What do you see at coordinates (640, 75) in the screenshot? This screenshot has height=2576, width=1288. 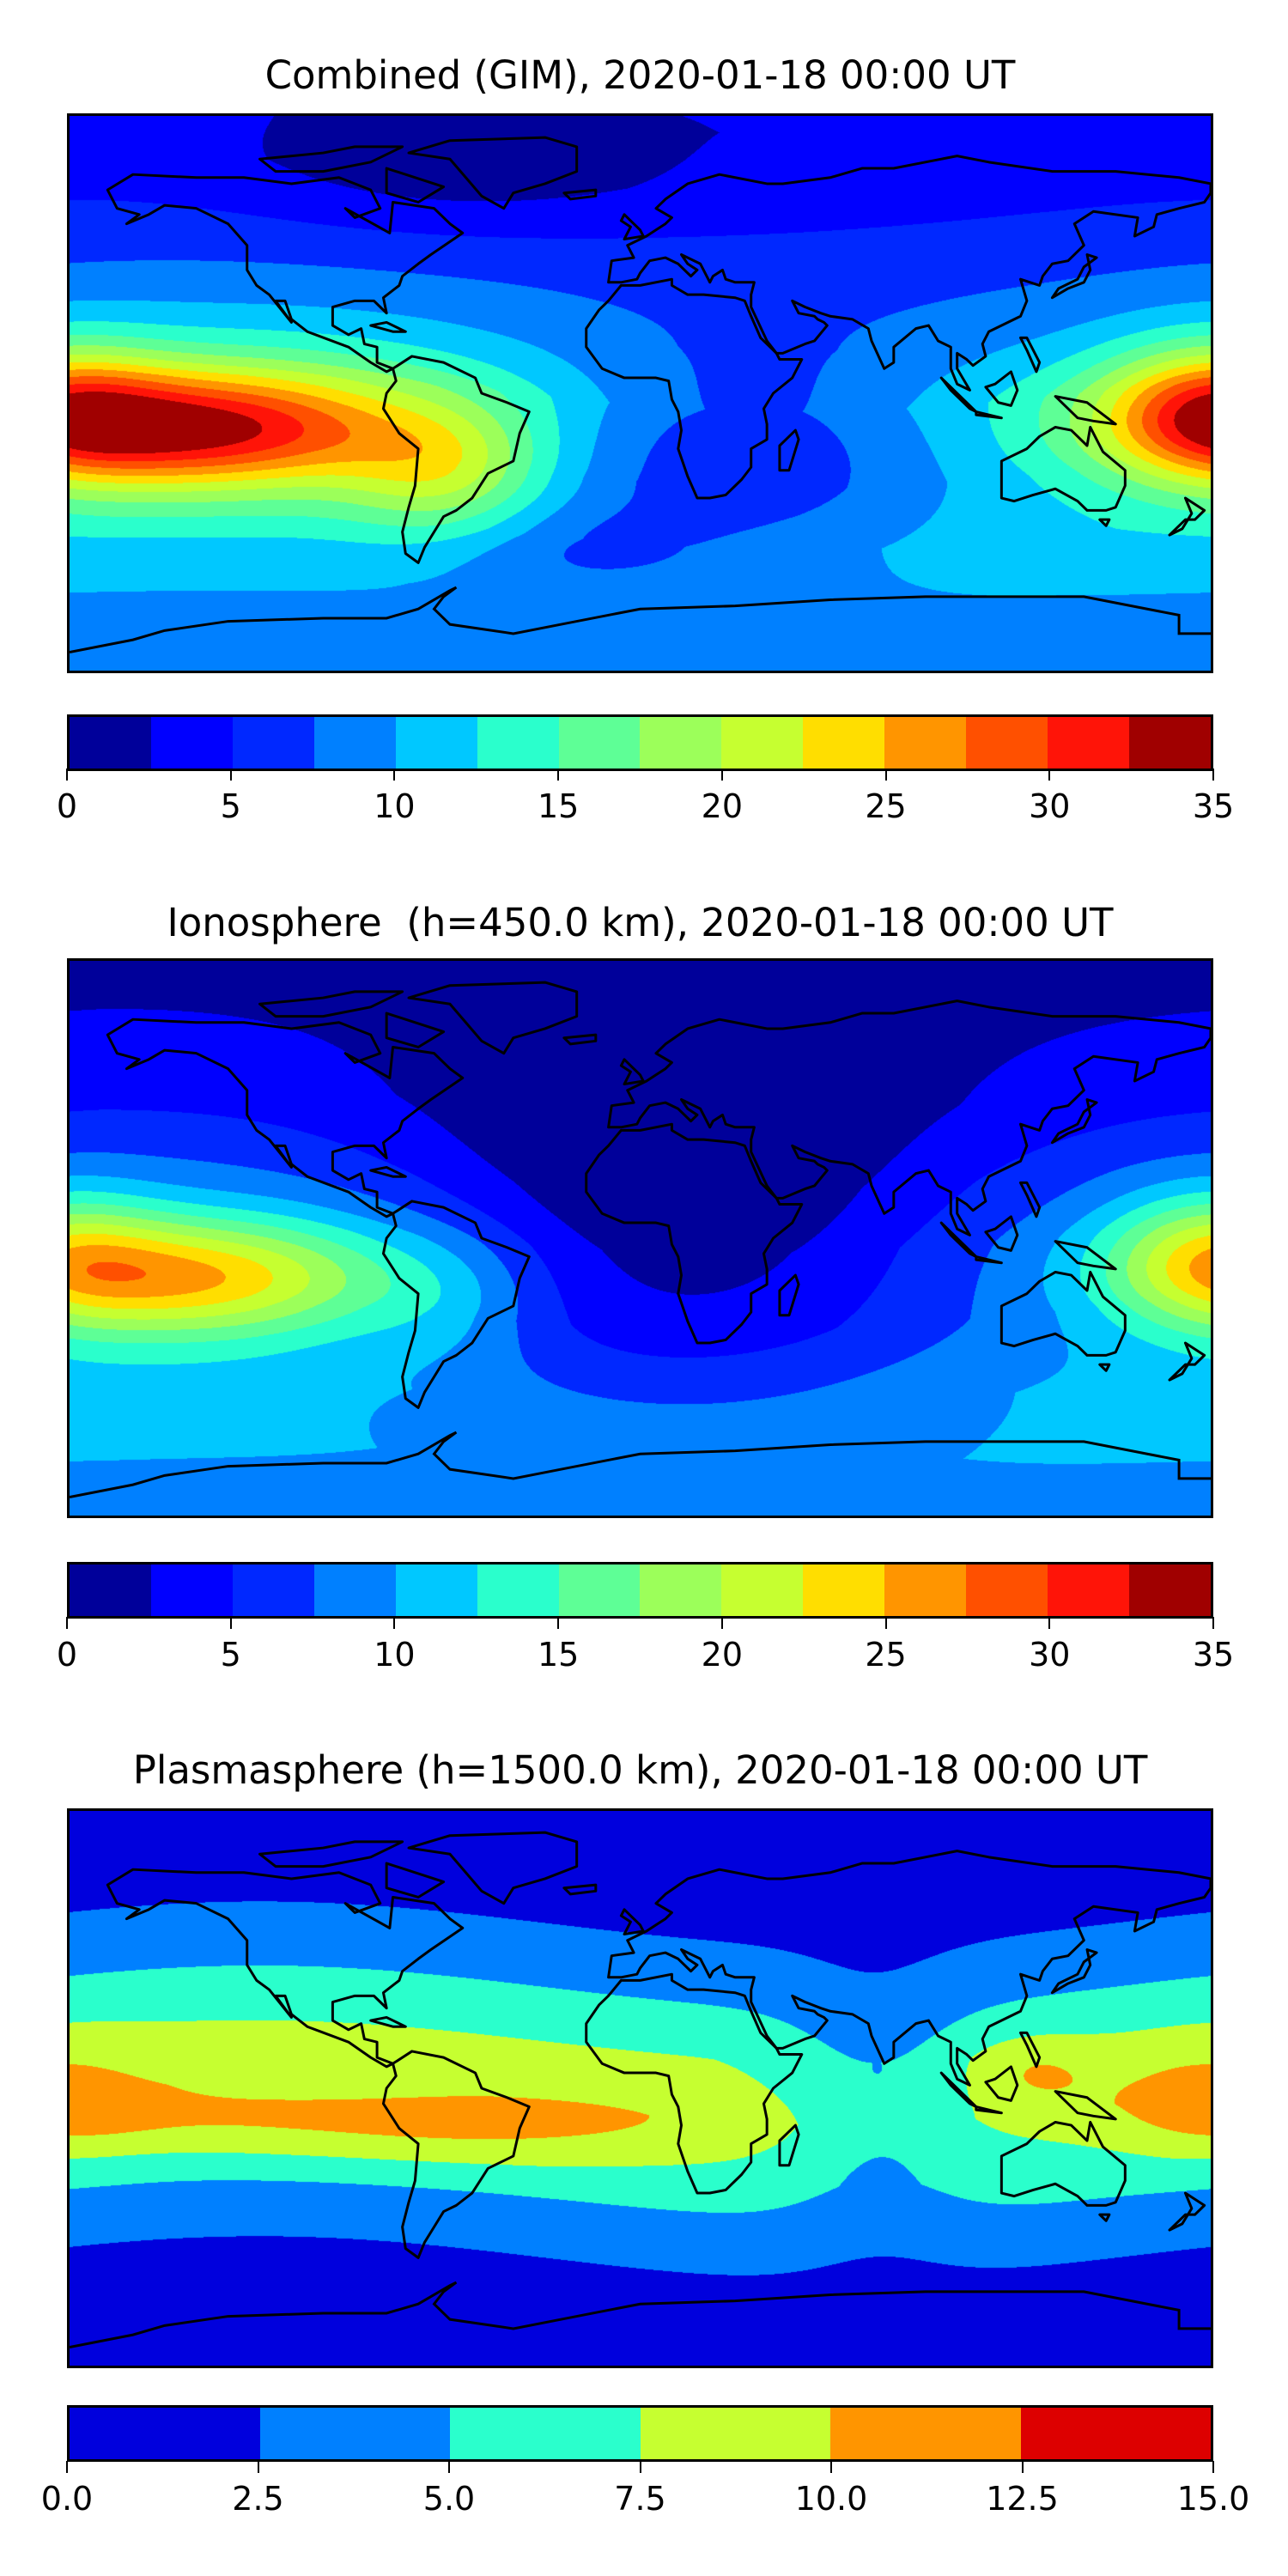 I see `panel-title-combined: Combined (GIM), 2020-01-18 00:00 UT` at bounding box center [640, 75].